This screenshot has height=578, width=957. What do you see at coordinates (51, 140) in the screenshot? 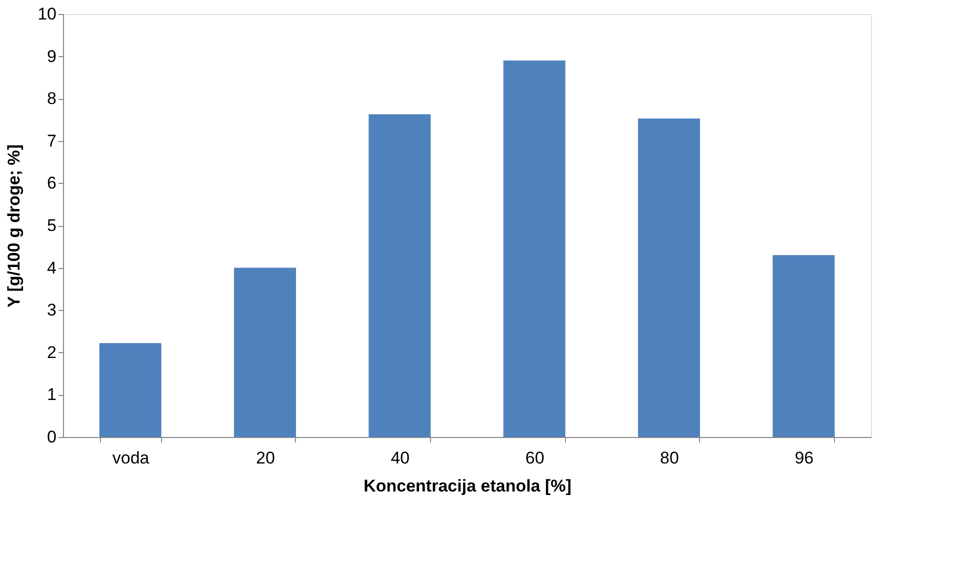
I see `y-tick-label: 7` at bounding box center [51, 140].